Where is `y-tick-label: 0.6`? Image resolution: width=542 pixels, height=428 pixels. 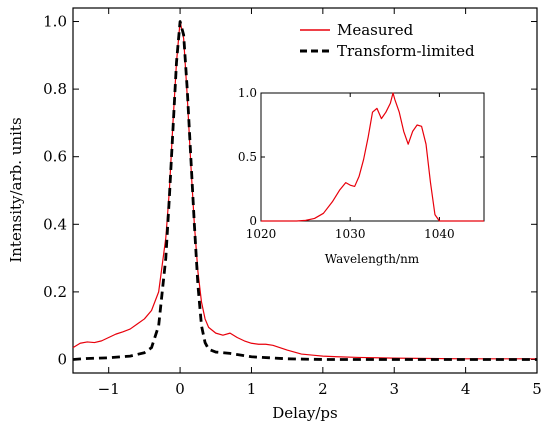 y-tick-label: 0.6 is located at coordinates (55, 157).